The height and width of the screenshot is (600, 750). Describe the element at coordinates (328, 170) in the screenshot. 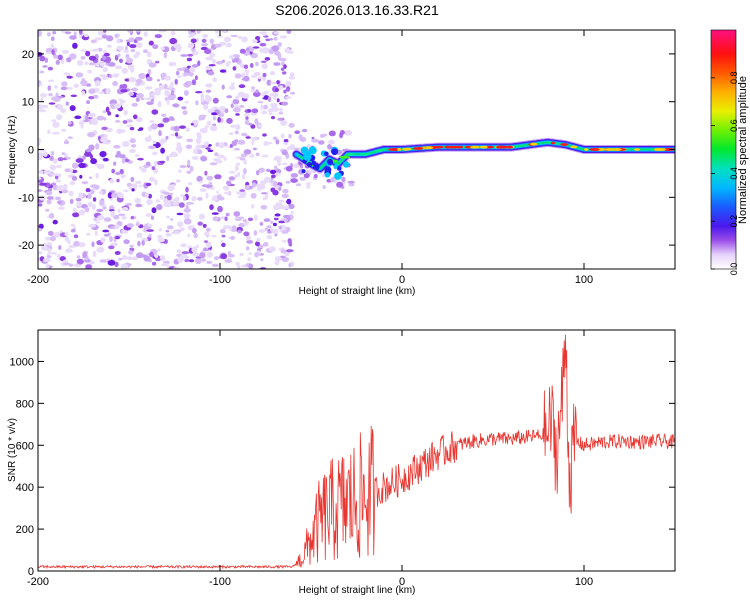

I see `signal-blob` at that location.